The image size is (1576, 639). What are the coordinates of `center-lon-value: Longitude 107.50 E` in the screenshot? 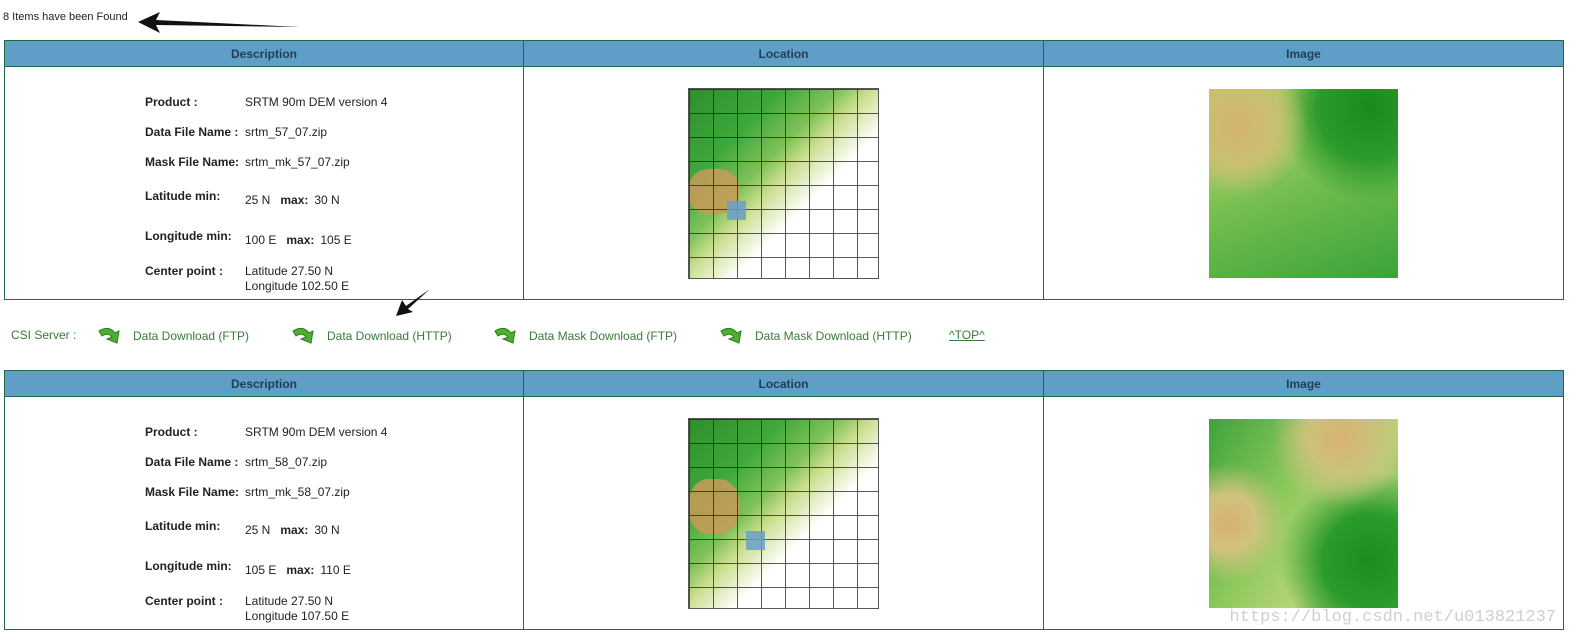 It's located at (297, 616).